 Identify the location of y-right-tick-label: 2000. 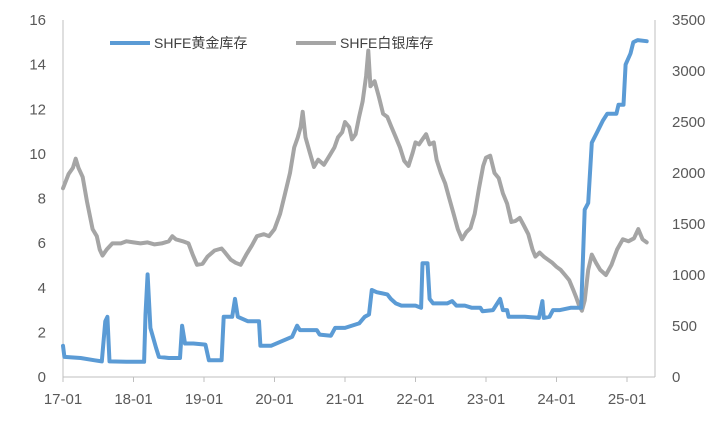
(688, 173).